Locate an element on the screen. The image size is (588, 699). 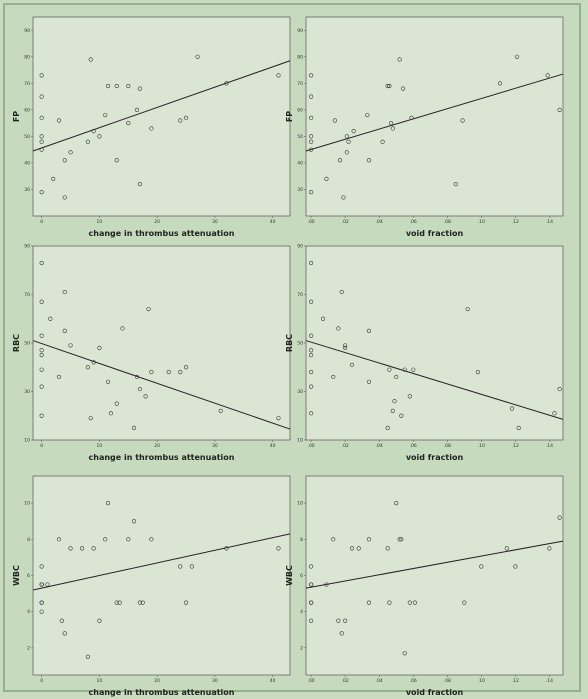
y-tick-label: 80 is located at coordinates (27, 57).